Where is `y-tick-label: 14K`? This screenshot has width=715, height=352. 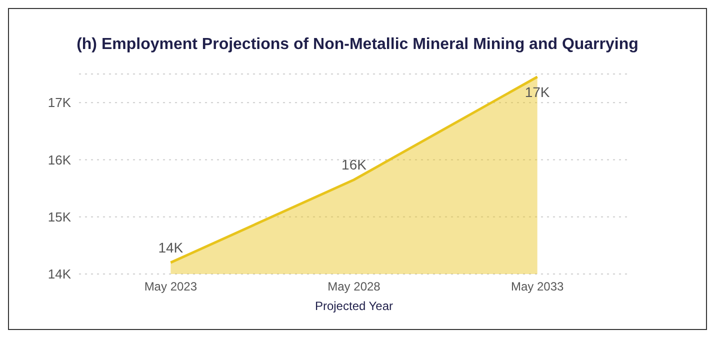
y-tick-label: 14K is located at coordinates (60, 274).